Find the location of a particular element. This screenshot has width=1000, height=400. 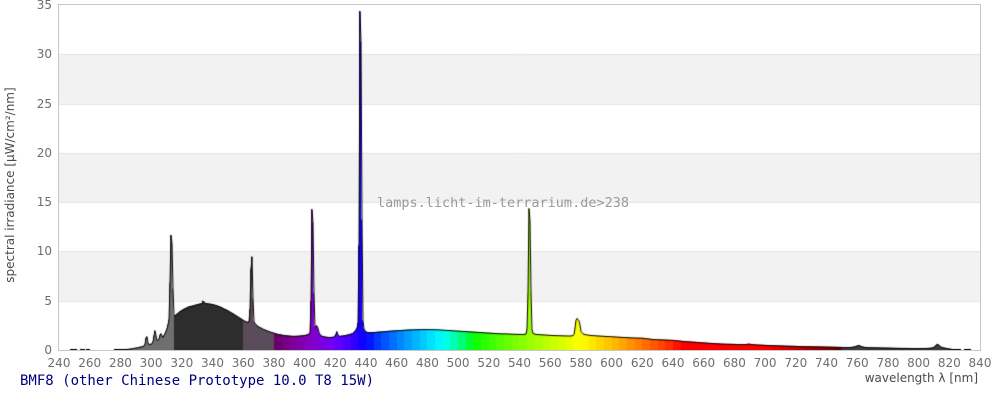

x-axis-label: wavelength λ [nm] is located at coordinates (921, 378).